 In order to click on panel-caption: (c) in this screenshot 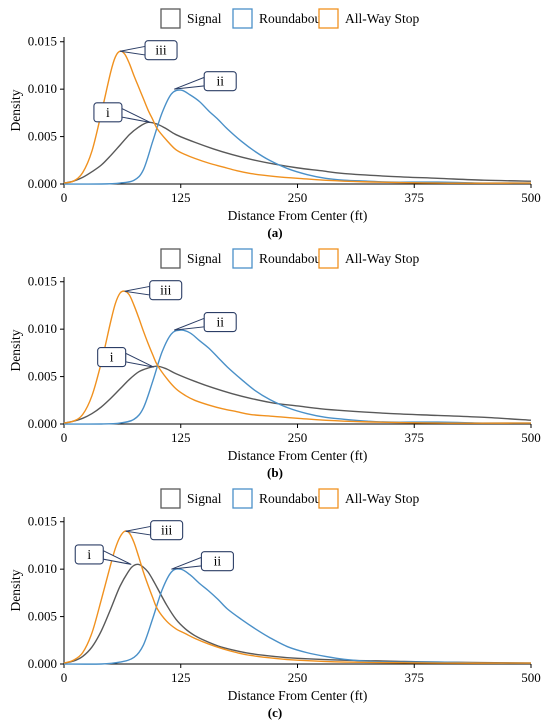, I will do `click(275, 712)`.